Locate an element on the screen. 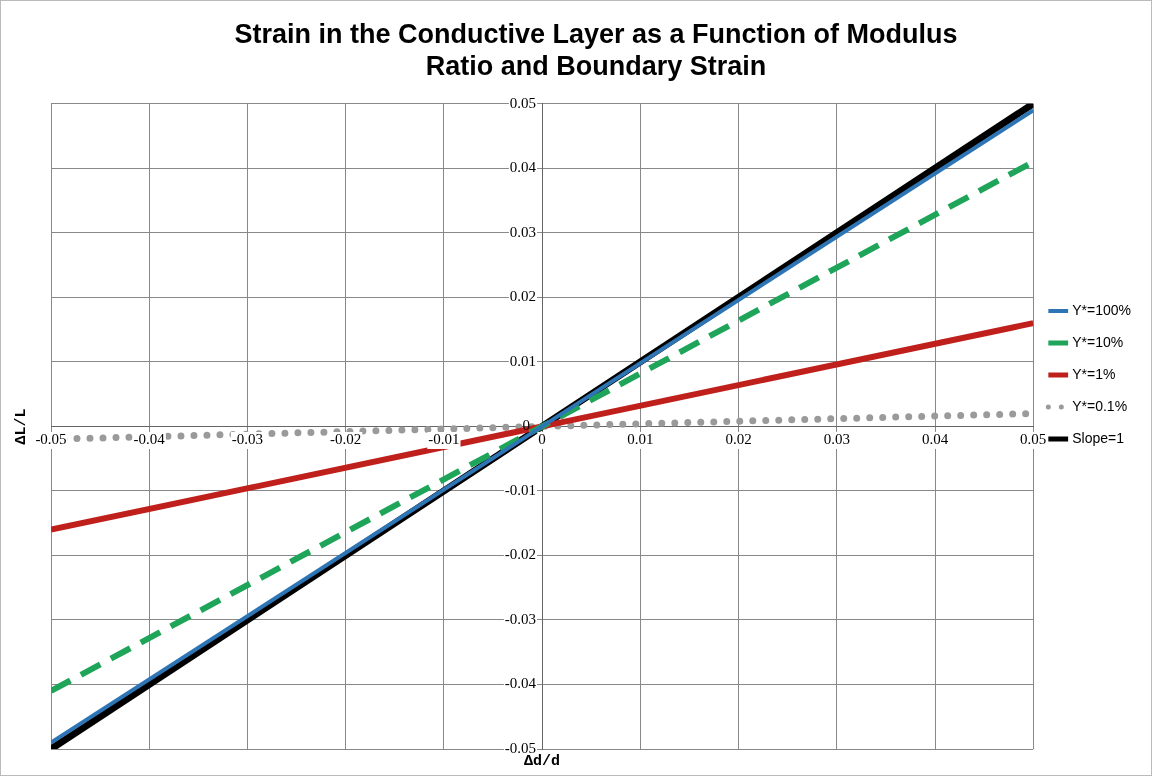 Image resolution: width=1152 pixels, height=776 pixels. legend-label: Y*=100% is located at coordinates (1102, 309).